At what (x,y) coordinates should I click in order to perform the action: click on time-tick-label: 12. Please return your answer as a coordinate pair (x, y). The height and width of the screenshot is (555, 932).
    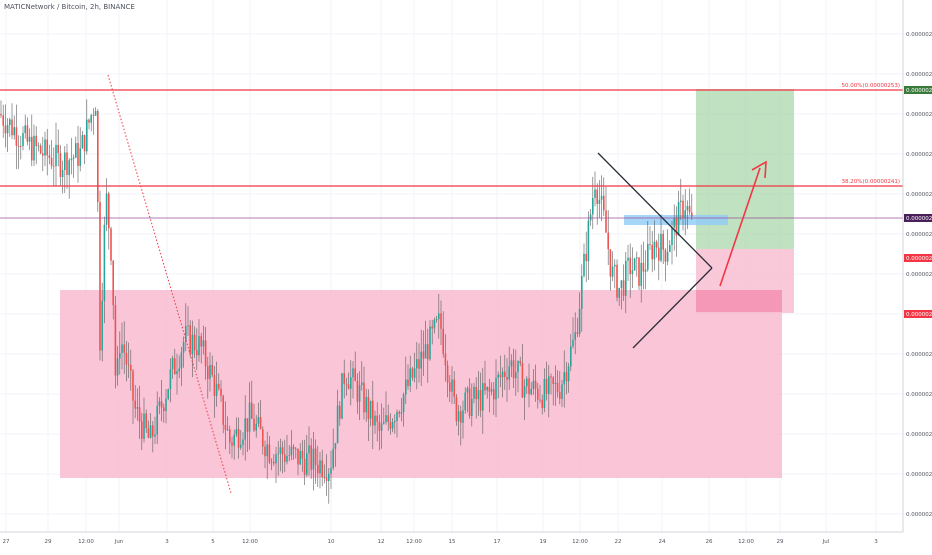
    Looking at the image, I should click on (381, 542).